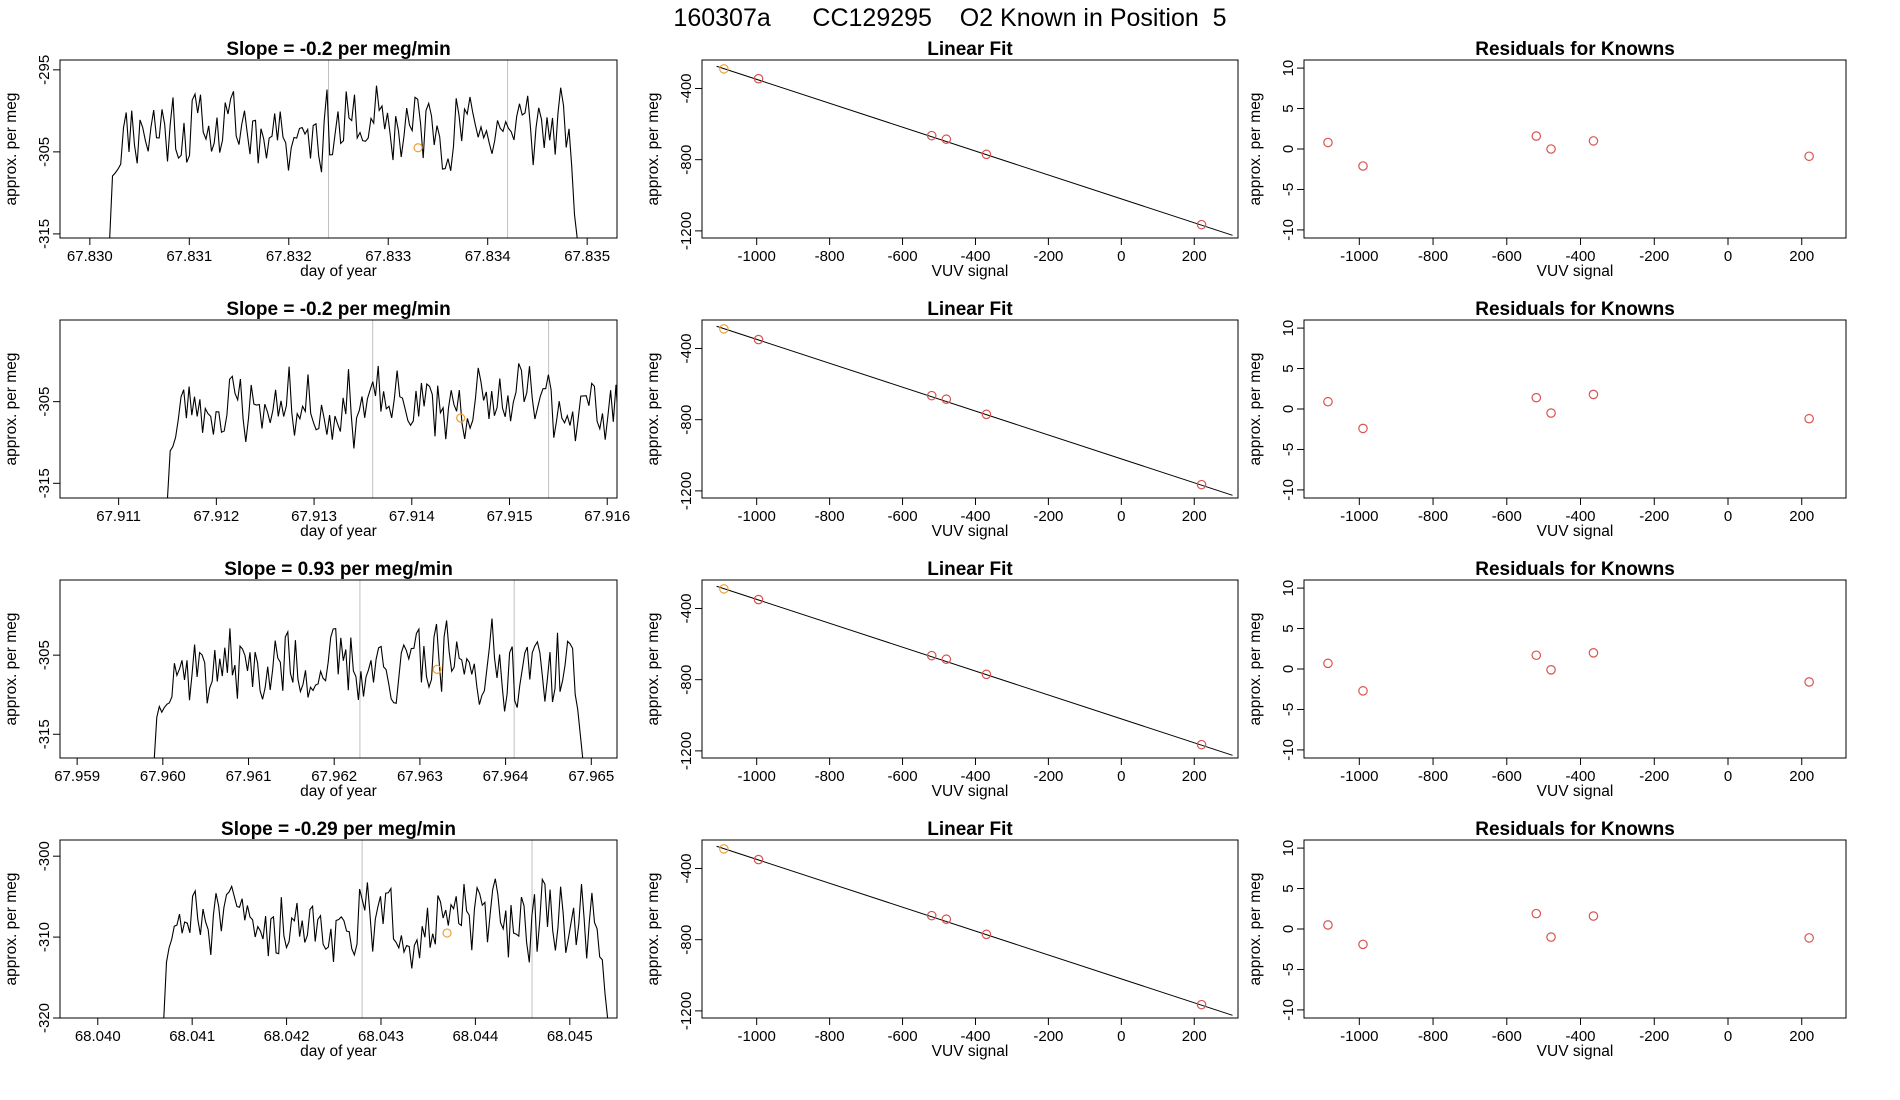 This screenshot has width=1900, height=1100. Describe the element at coordinates (338, 829) in the screenshot. I see `panel-title: Slope = -0.29 per meg/min` at that location.